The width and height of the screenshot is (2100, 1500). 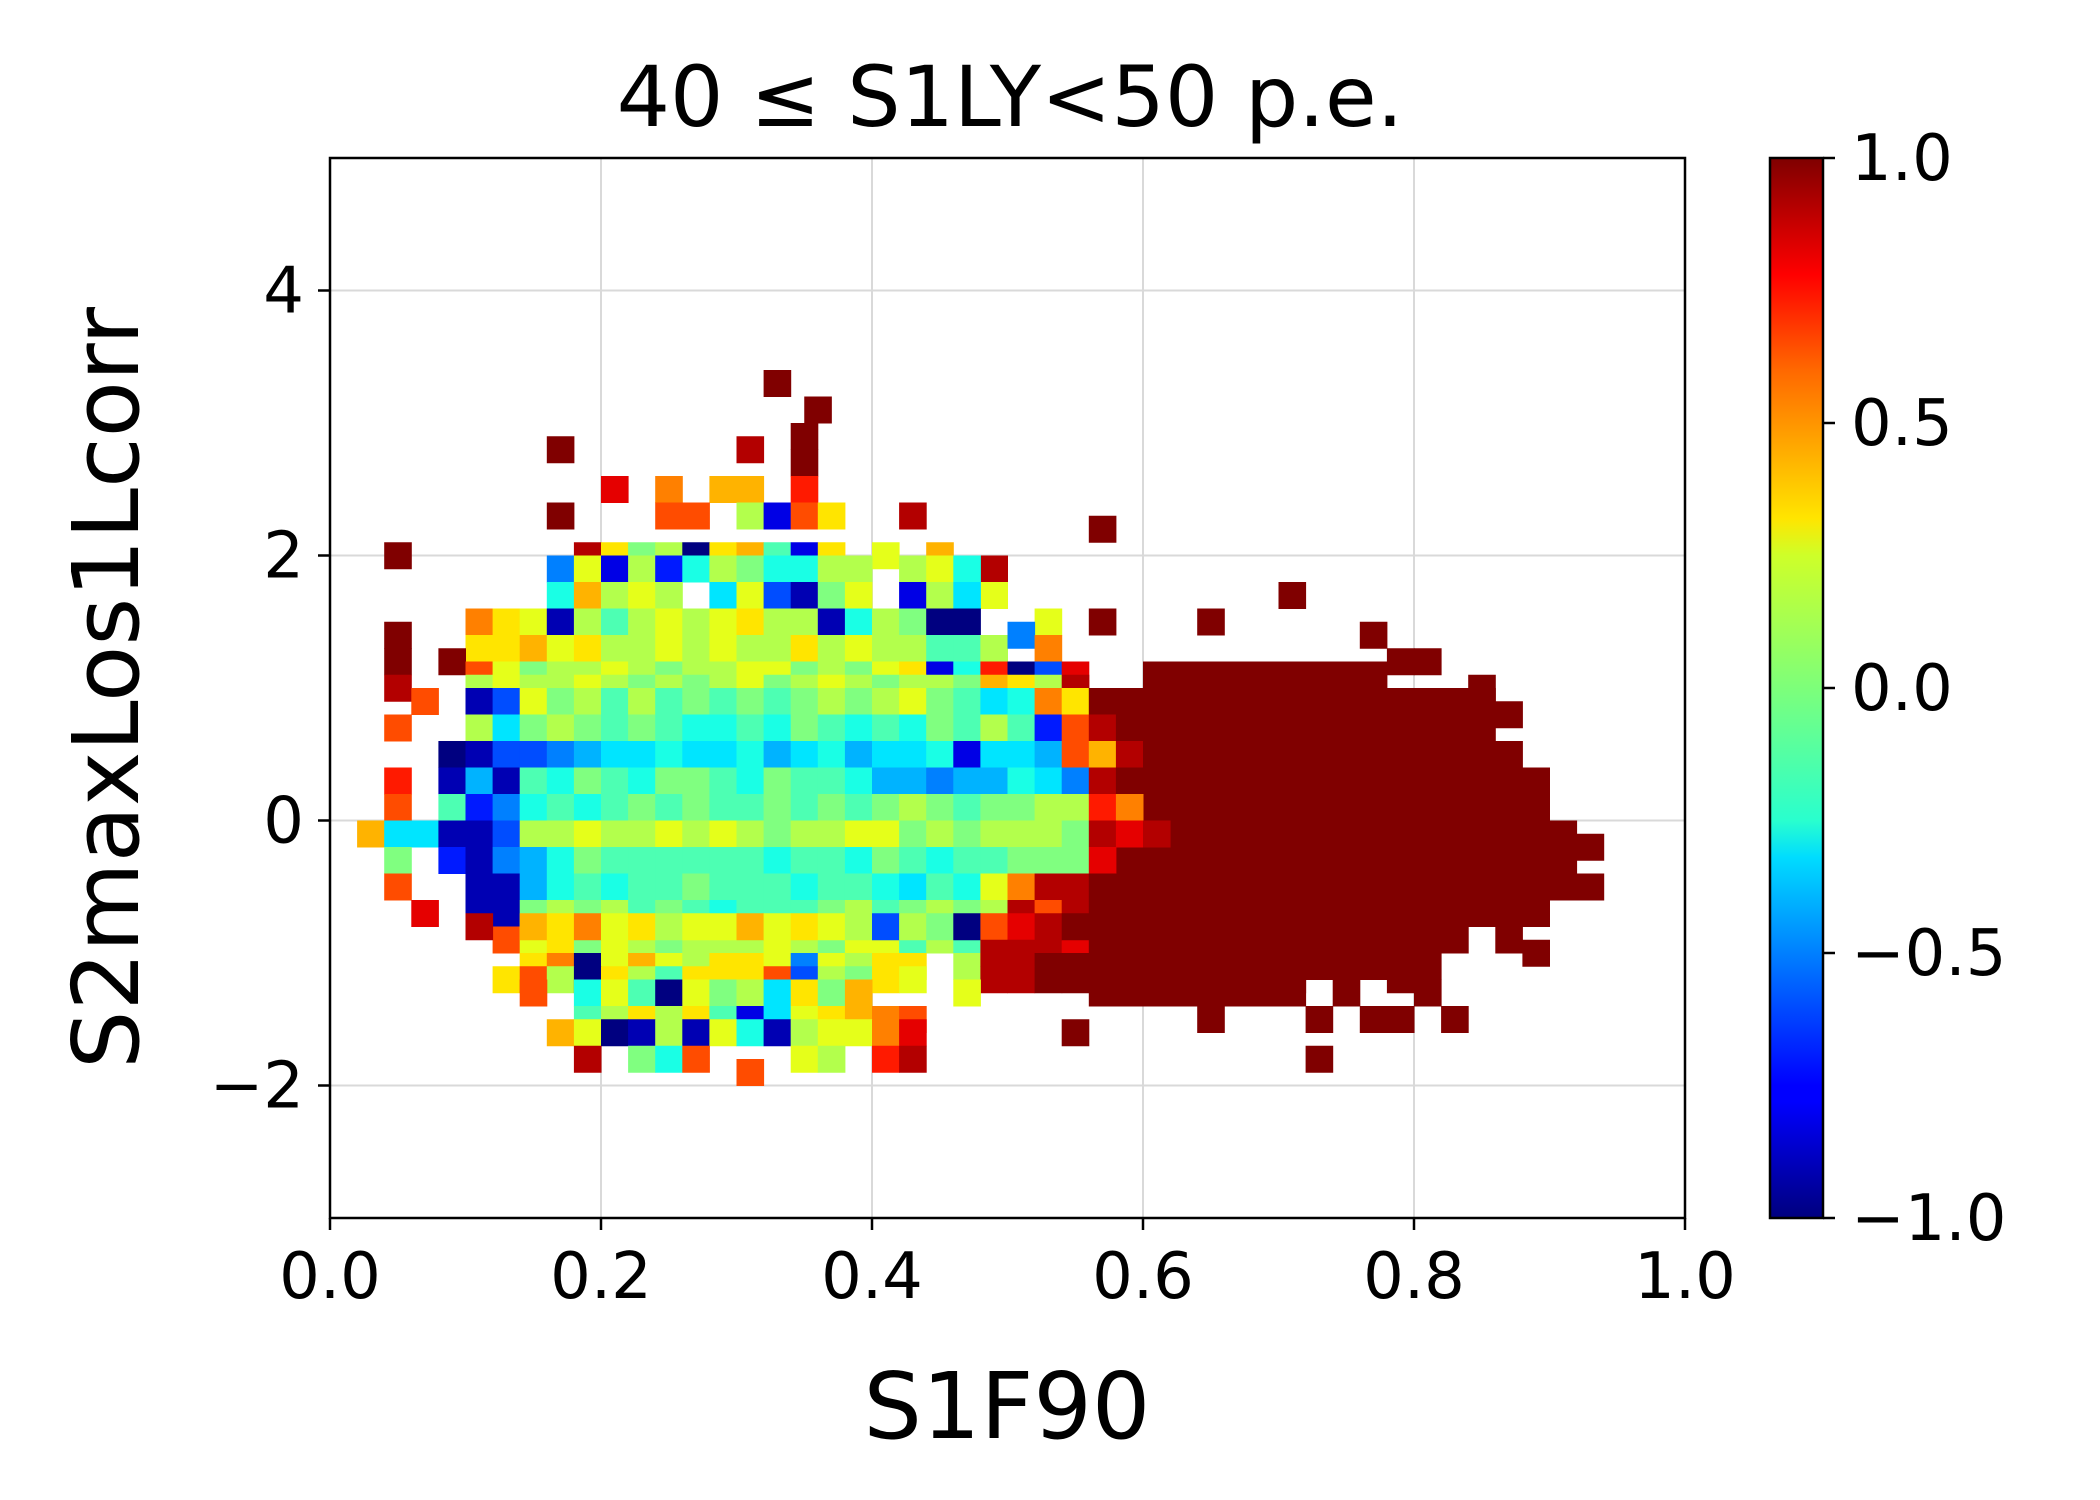 What do you see at coordinates (1914, 689) in the screenshot?
I see `colorbar-ticks: −1.0 −0.5 0.0 0.5 1.0` at bounding box center [1914, 689].